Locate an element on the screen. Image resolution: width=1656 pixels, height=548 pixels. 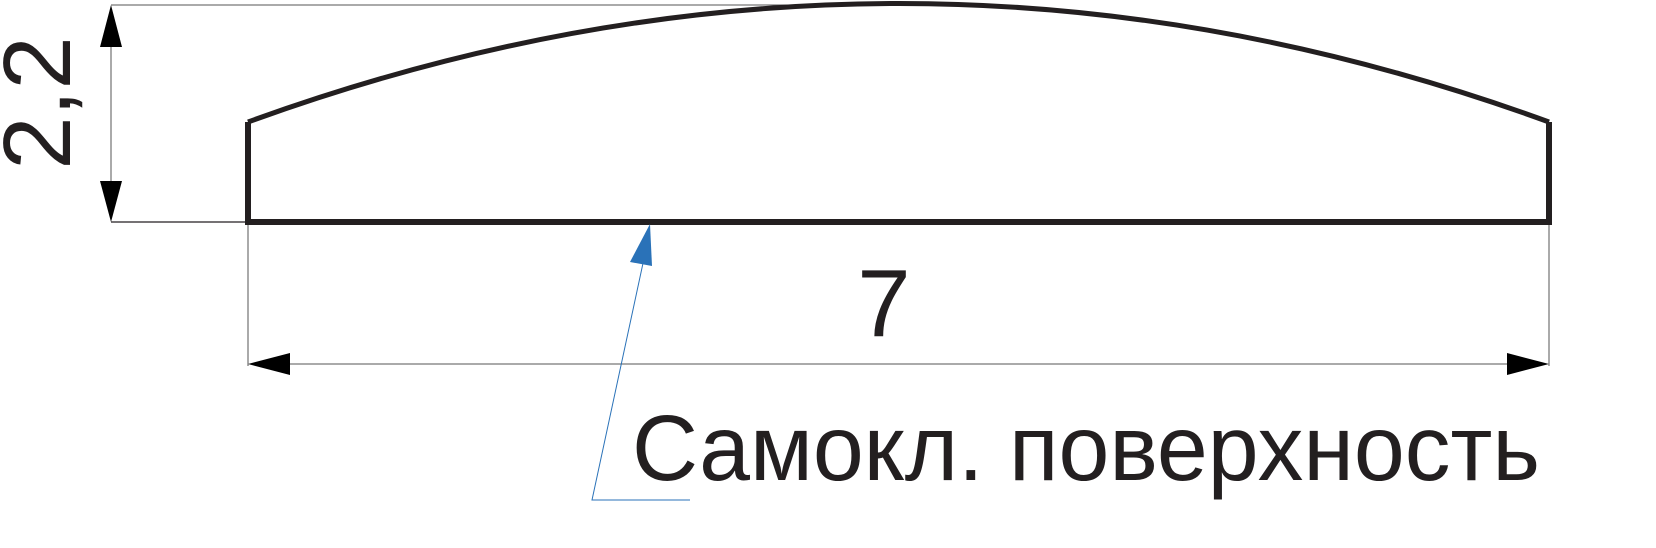
arrow-down-icon is located at coordinates (111, 201).